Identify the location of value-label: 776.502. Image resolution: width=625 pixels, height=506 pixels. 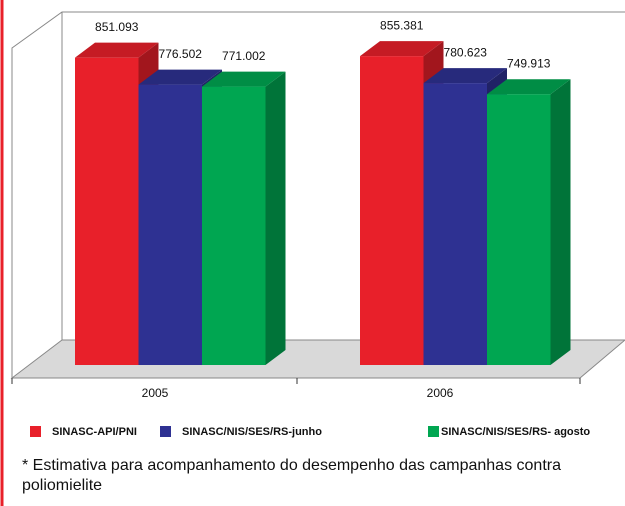
(181, 54).